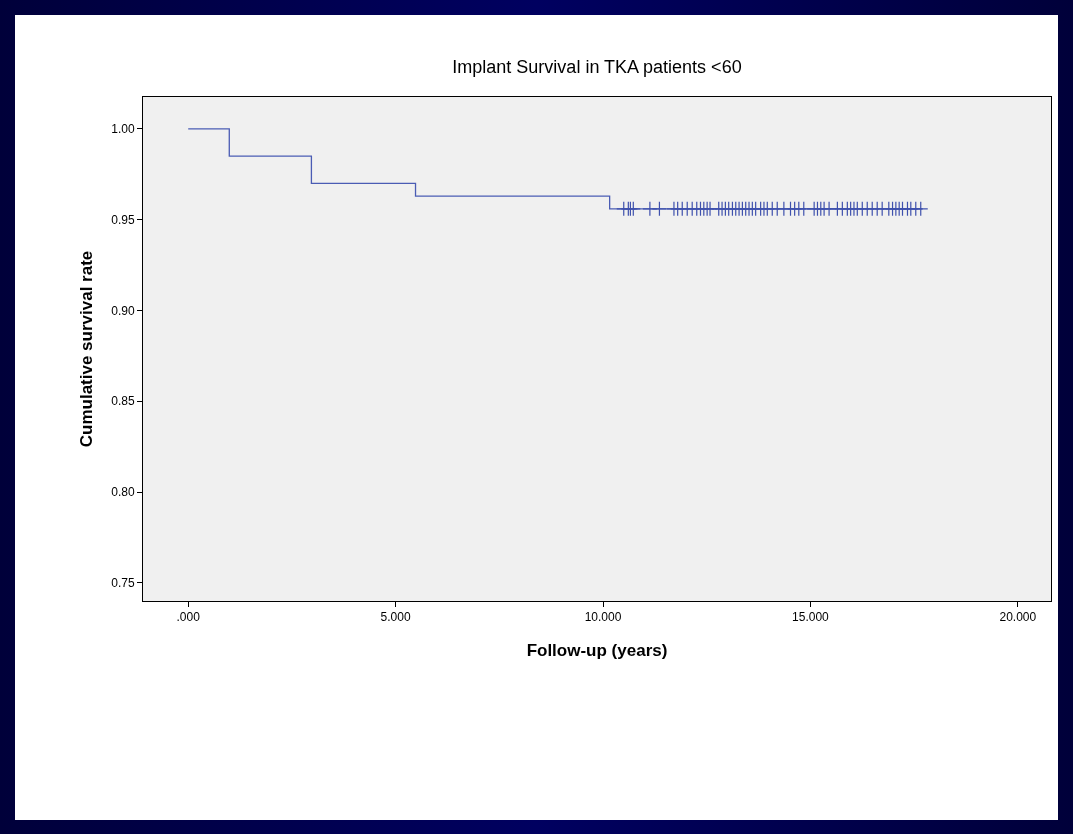 The image size is (1073, 834). Describe the element at coordinates (123, 492) in the screenshot. I see `y-tick-label: 0.80` at that location.